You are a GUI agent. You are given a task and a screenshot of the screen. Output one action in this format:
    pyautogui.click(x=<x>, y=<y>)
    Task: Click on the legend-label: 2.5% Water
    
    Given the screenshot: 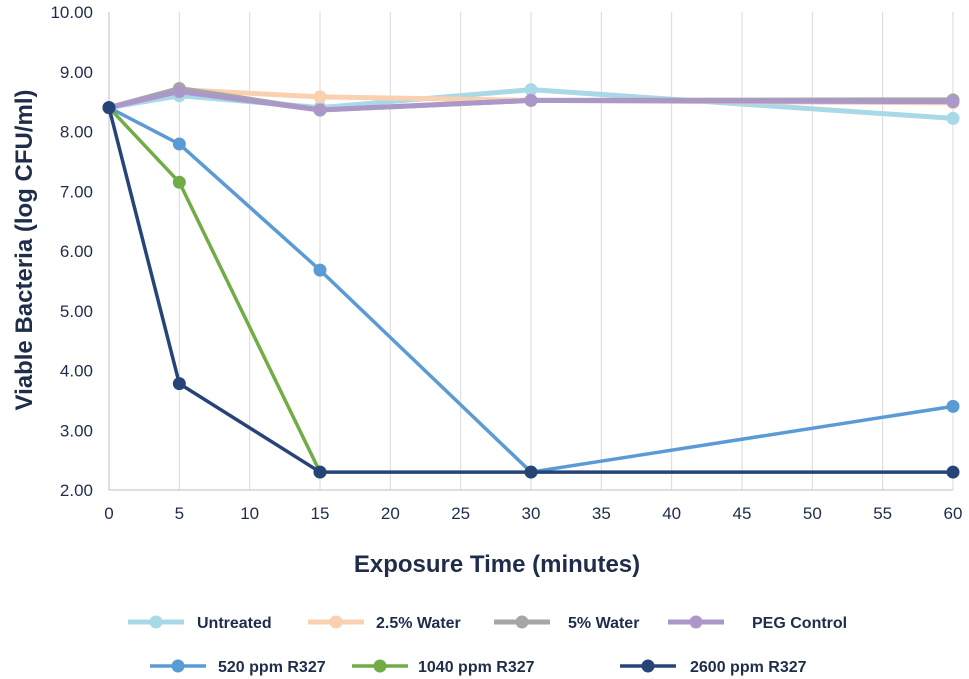 What is the action you would take?
    pyautogui.click(x=418, y=623)
    